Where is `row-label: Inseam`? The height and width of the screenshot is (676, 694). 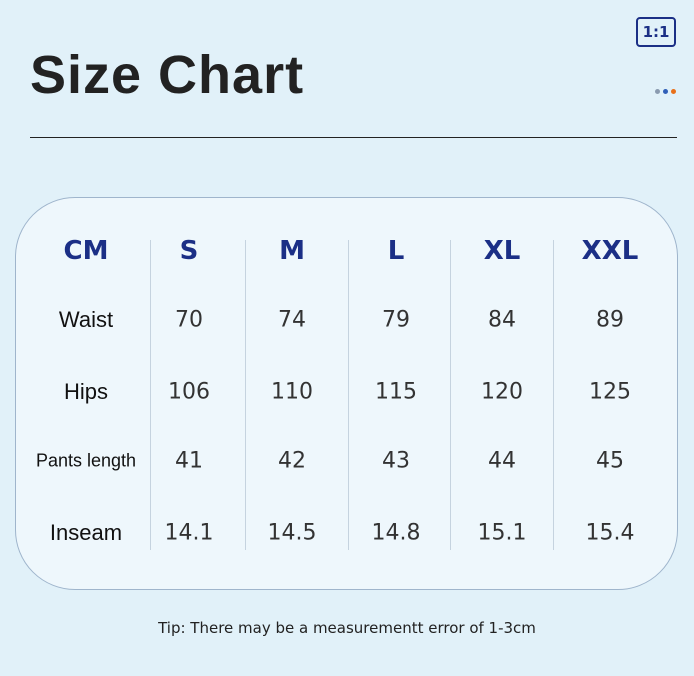
row-label: Inseam is located at coordinates (86, 532).